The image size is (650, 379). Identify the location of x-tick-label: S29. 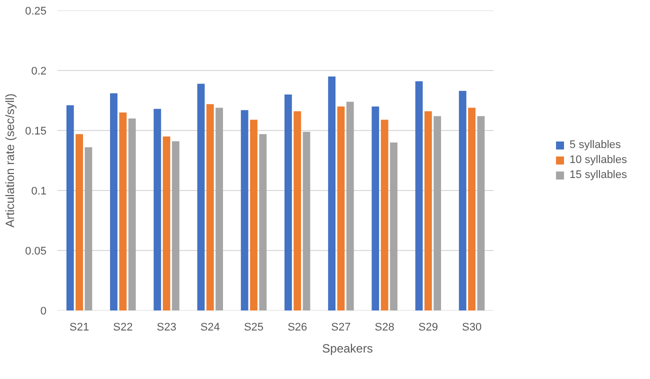
(428, 328).